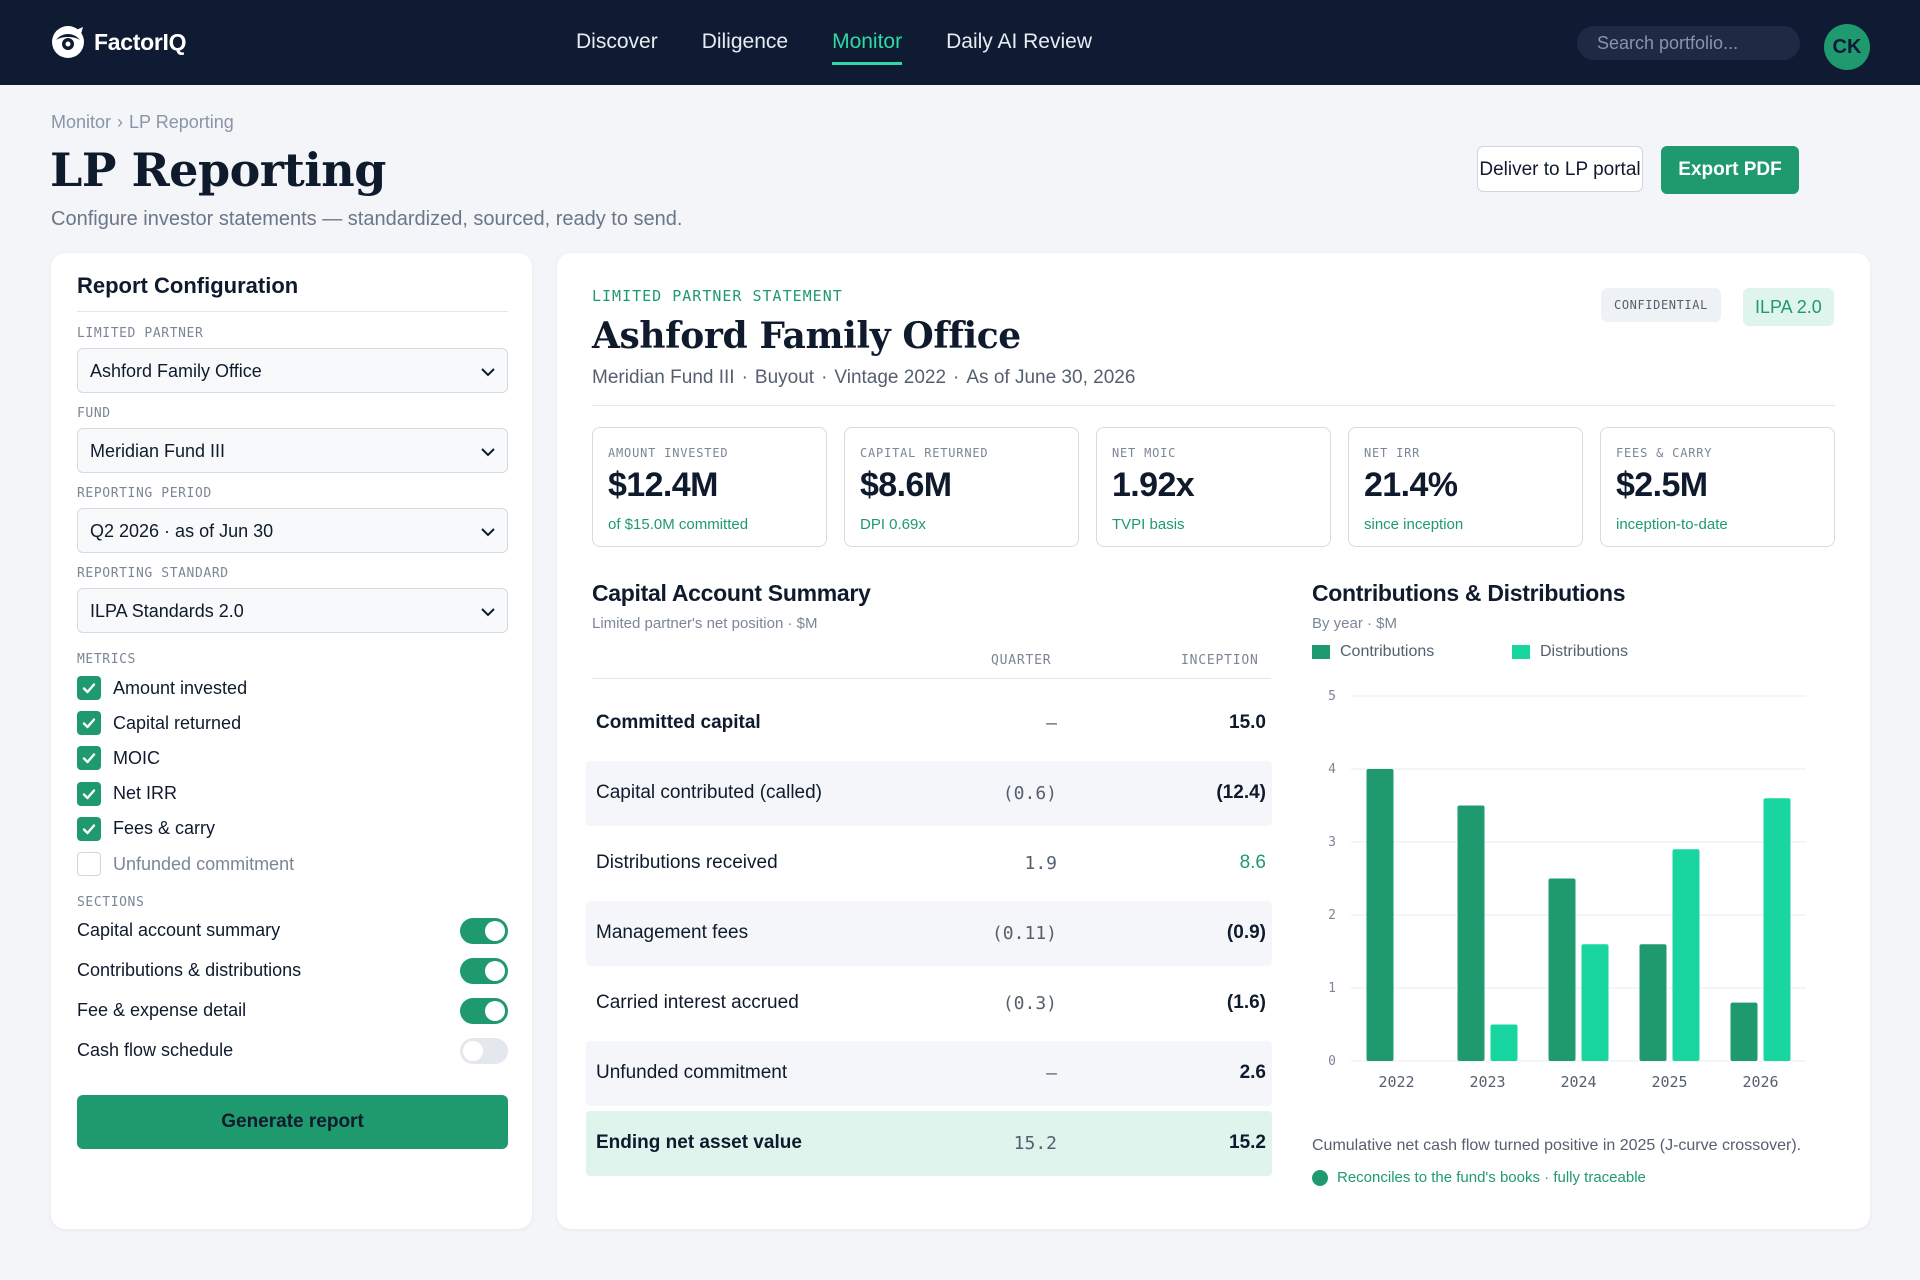 Image resolution: width=1920 pixels, height=1280 pixels. I want to click on table-row: Distributions received 1.9 8.6, so click(929, 863).